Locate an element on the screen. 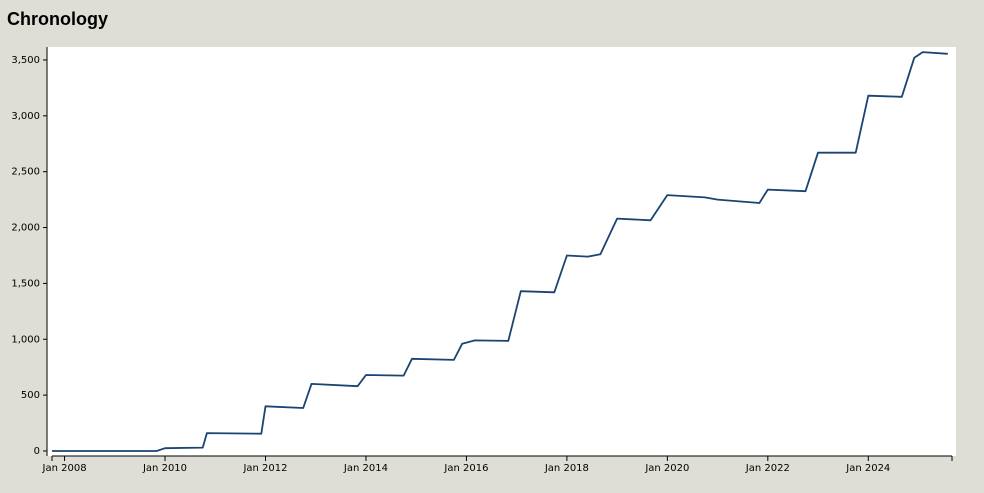 The width and height of the screenshot is (984, 493). x-tick-label: Jan 2012 is located at coordinates (264, 468).